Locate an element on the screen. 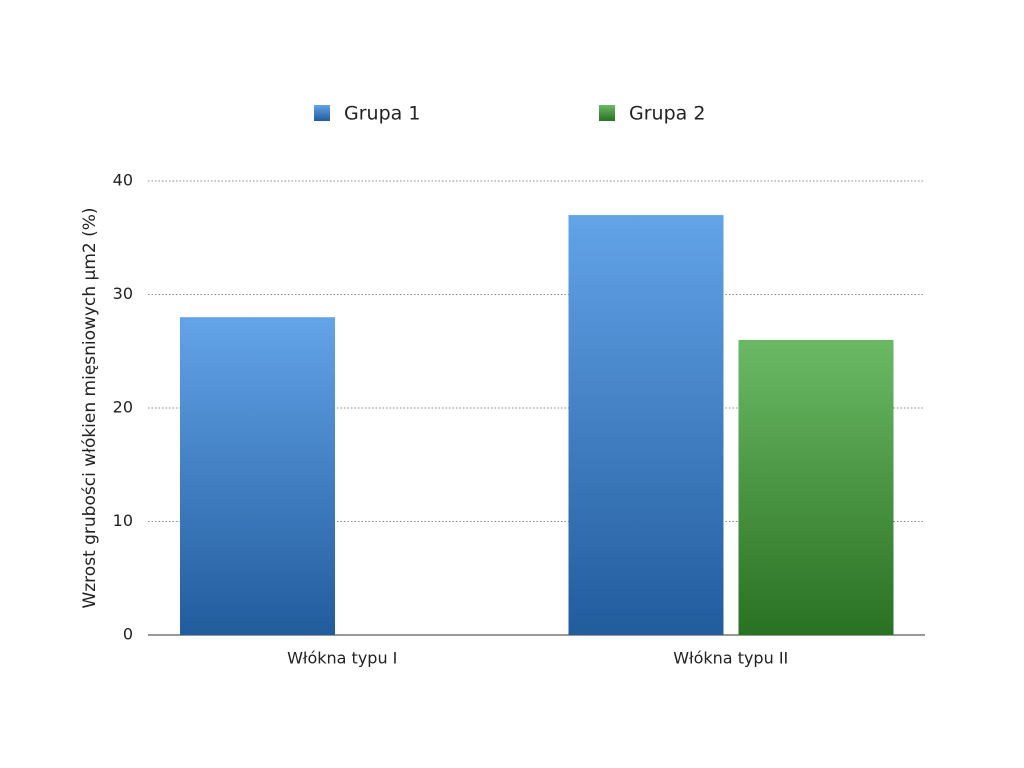  y-tick-label: 10 is located at coordinates (123, 520).